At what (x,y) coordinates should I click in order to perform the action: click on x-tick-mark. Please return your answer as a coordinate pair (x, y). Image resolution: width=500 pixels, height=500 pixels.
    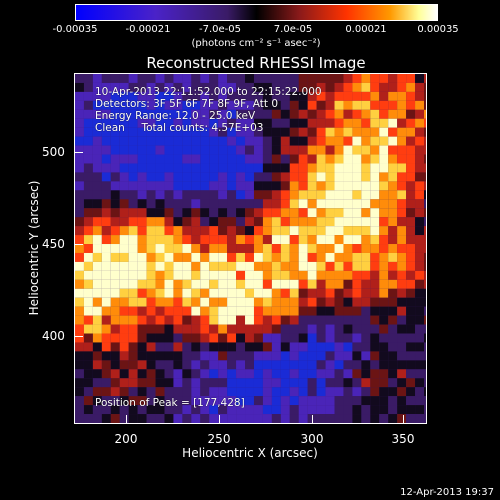
    Looking at the image, I should click on (312, 419).